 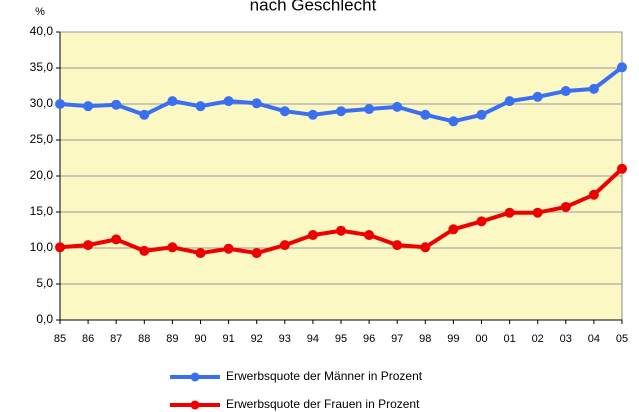 What do you see at coordinates (42, 67) in the screenshot?
I see `y-tick-label: 35,0` at bounding box center [42, 67].